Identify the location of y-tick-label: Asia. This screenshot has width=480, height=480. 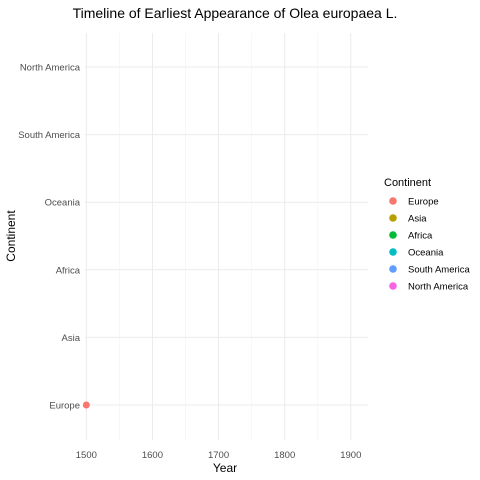
(71, 338).